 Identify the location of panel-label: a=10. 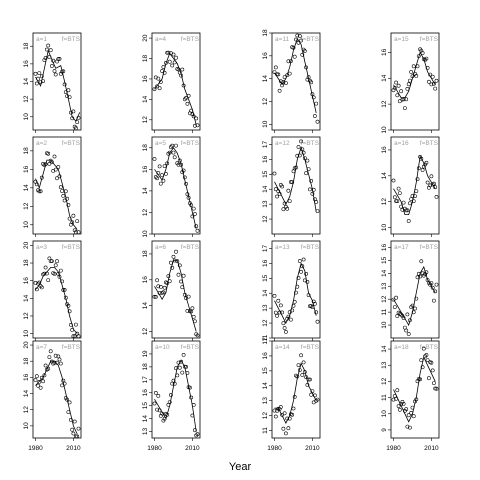
(162, 347).